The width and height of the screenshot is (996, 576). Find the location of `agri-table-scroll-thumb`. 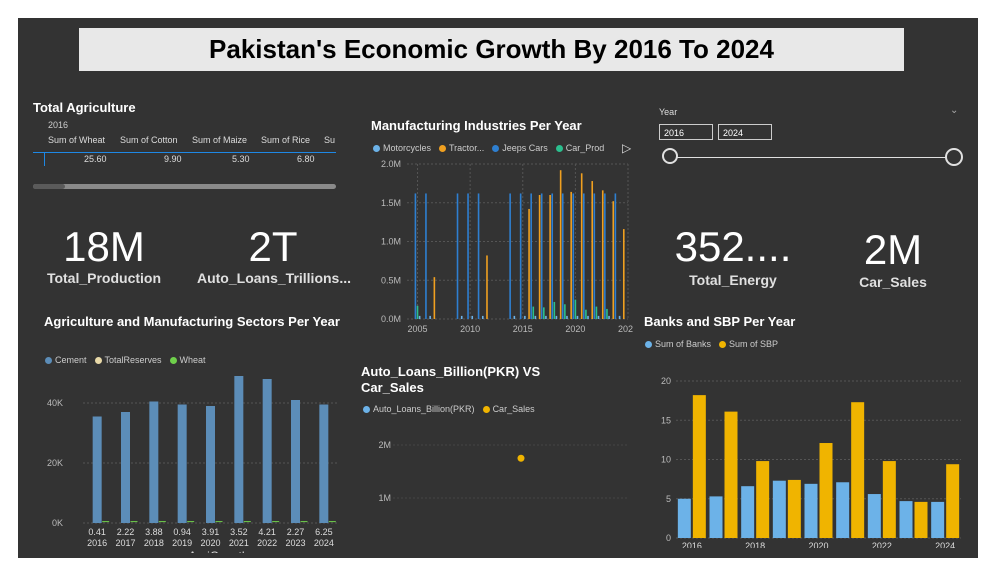

agri-table-scroll-thumb is located at coordinates (49, 186).